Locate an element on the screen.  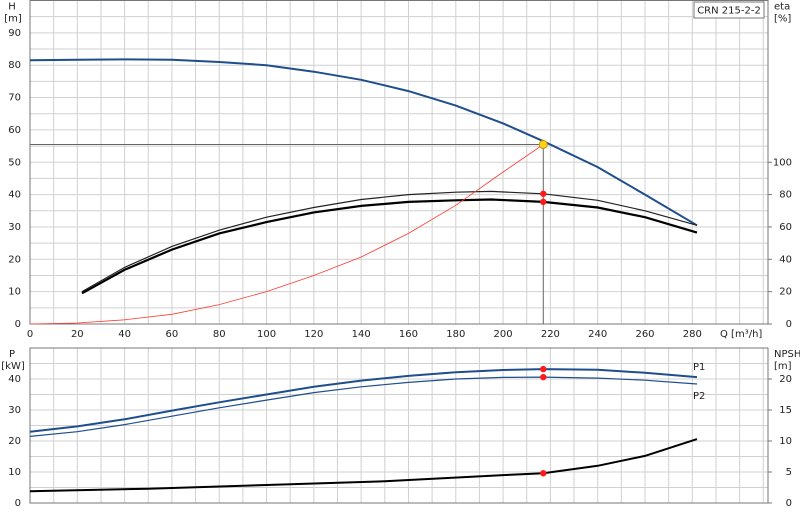
y2-tick-label: 100 is located at coordinates (782, 162).